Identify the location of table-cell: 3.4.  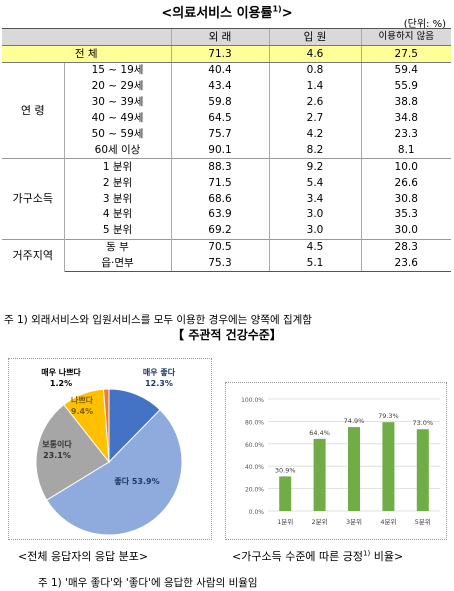
(314, 198).